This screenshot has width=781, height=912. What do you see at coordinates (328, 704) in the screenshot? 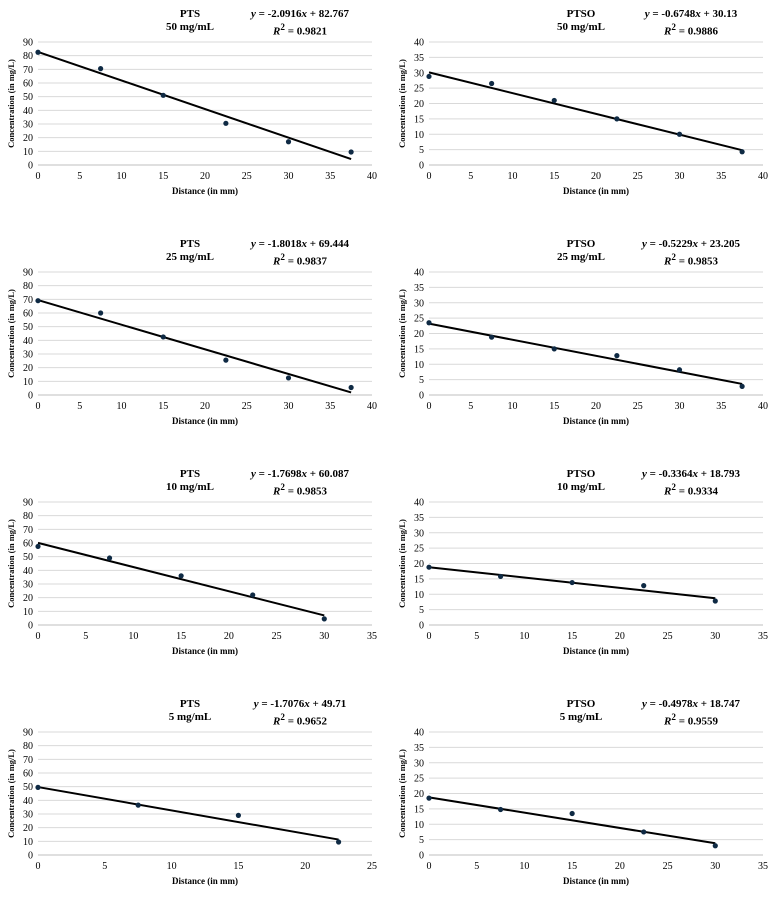
I see `eq-intercept: + 49.71` at bounding box center [328, 704].